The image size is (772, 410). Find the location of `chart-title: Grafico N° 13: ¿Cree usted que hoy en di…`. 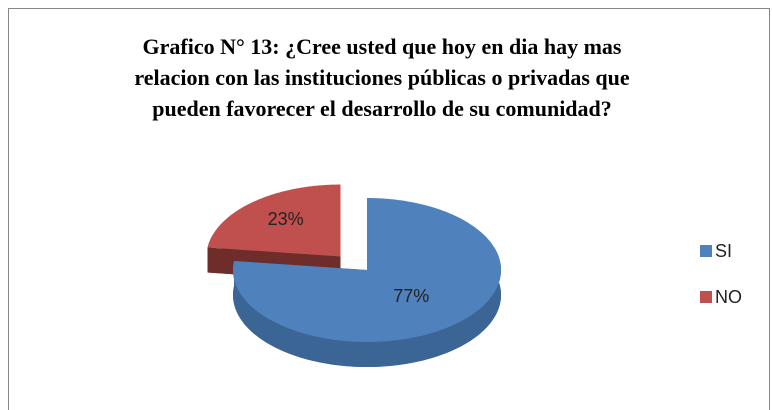

chart-title: Grafico N° 13: ¿Cree usted que hoy en di… is located at coordinates (382, 46).